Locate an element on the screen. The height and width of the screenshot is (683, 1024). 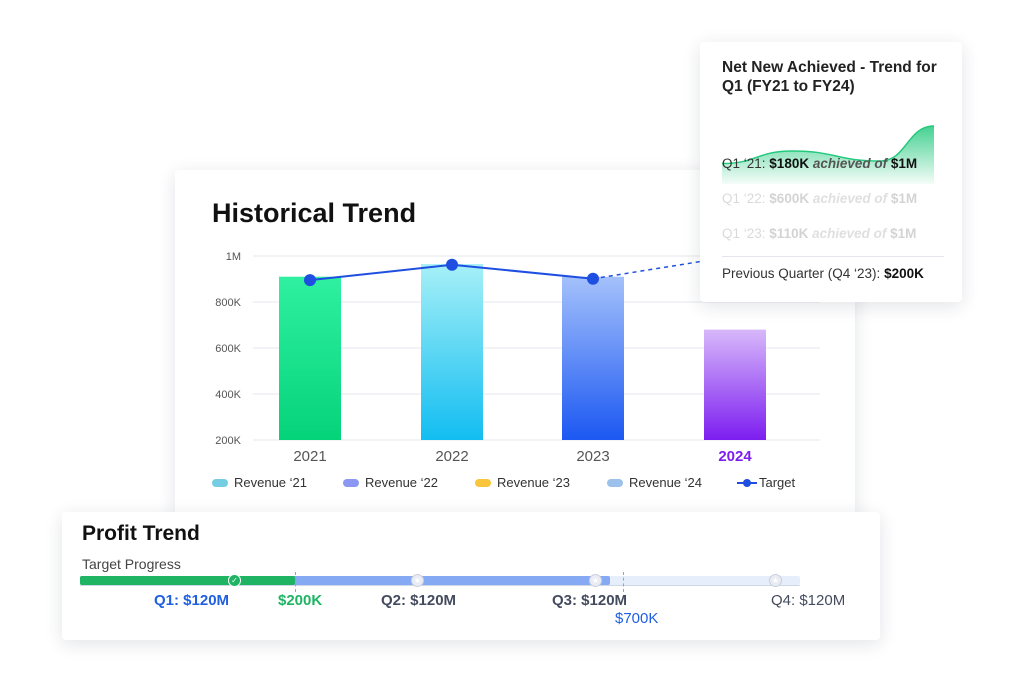
milestone-q3-label: Q3: $120M is located at coordinates (590, 600).